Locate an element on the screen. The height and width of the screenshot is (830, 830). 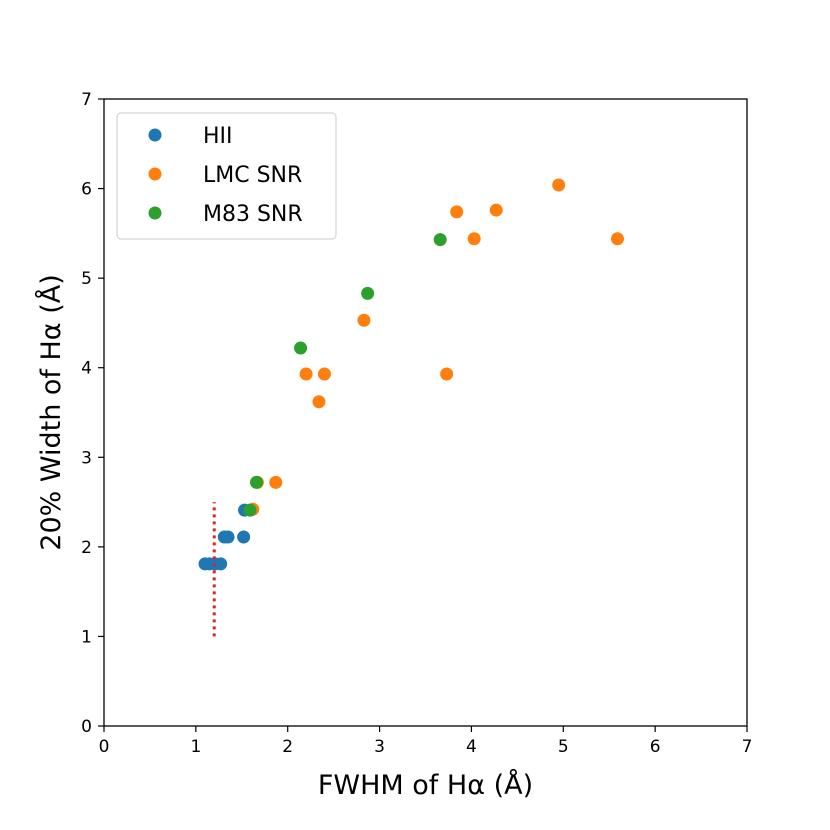
legend: HII LMC SNR M83 SNR is located at coordinates (226, 176).